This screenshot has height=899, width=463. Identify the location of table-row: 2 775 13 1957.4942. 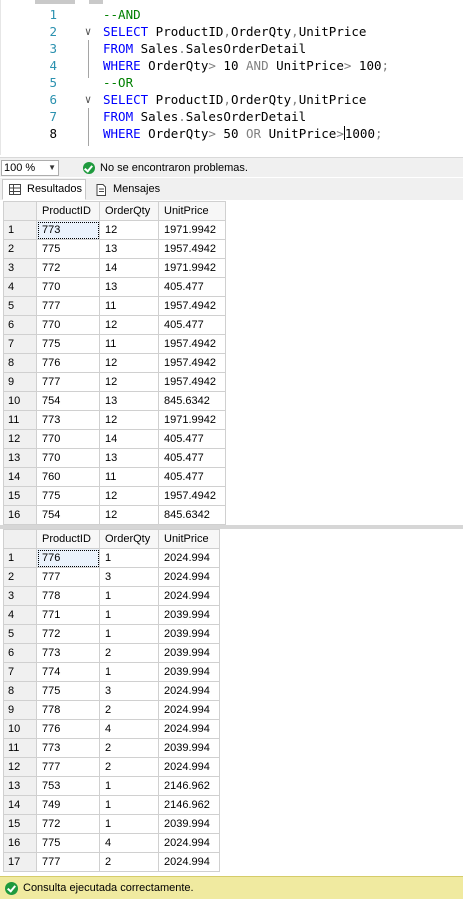
(114, 249).